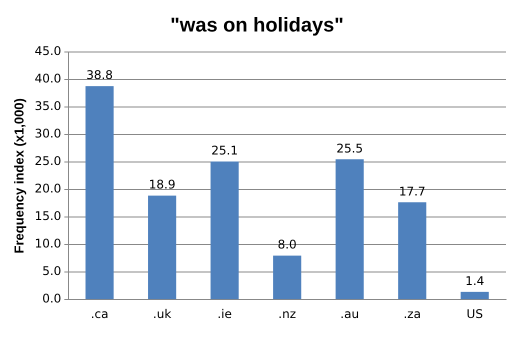 The image size is (526, 340). I want to click on y-tick-label: 5.0, so click(52, 271).